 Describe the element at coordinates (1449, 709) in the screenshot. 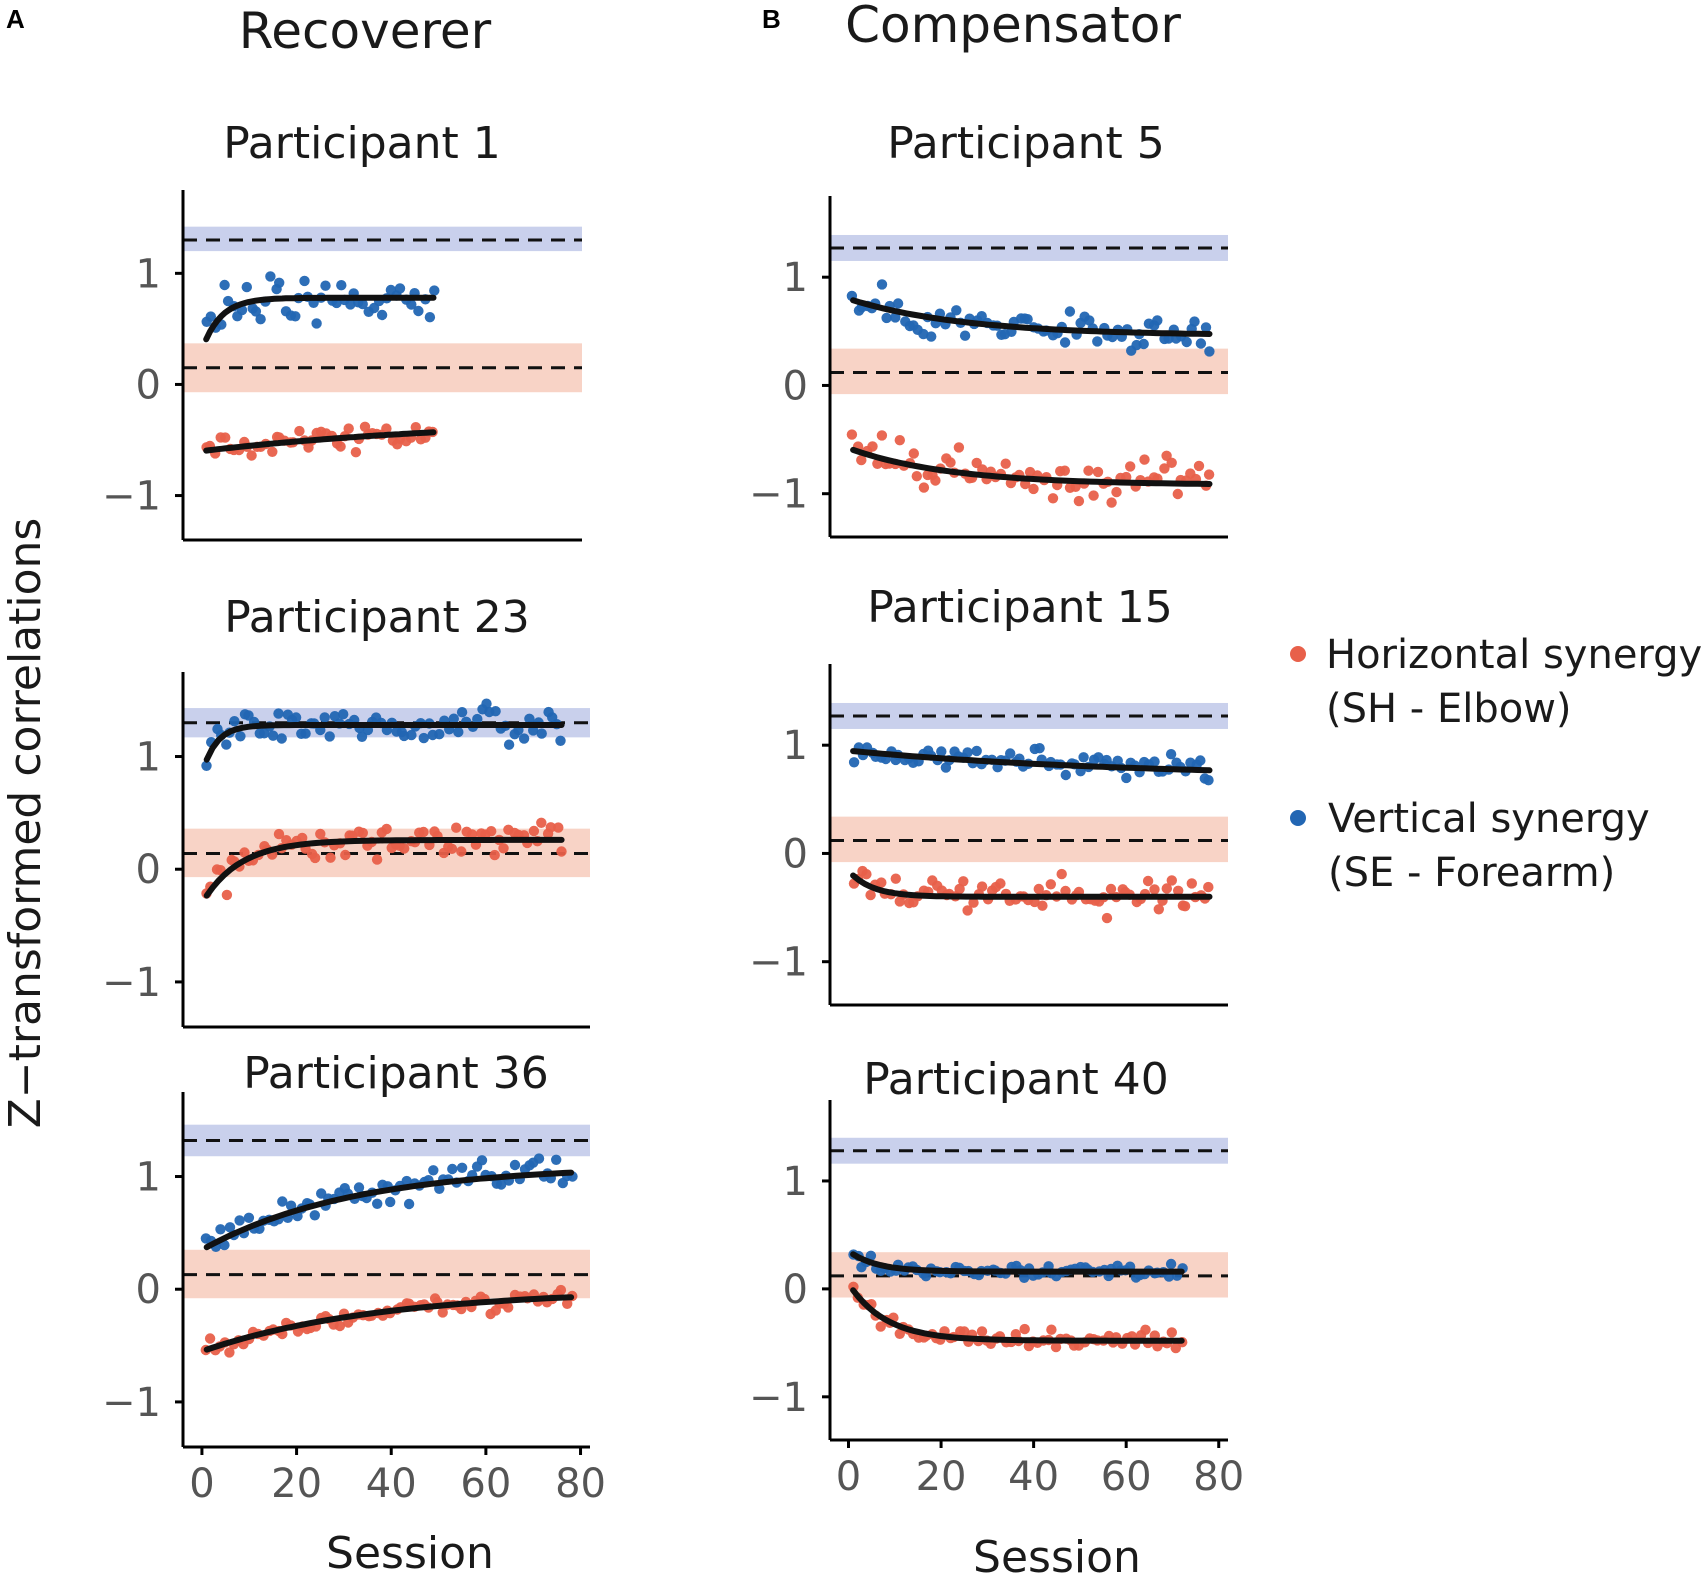

I see `legend-horizontal-sublabel: (SH - Elbow)` at that location.